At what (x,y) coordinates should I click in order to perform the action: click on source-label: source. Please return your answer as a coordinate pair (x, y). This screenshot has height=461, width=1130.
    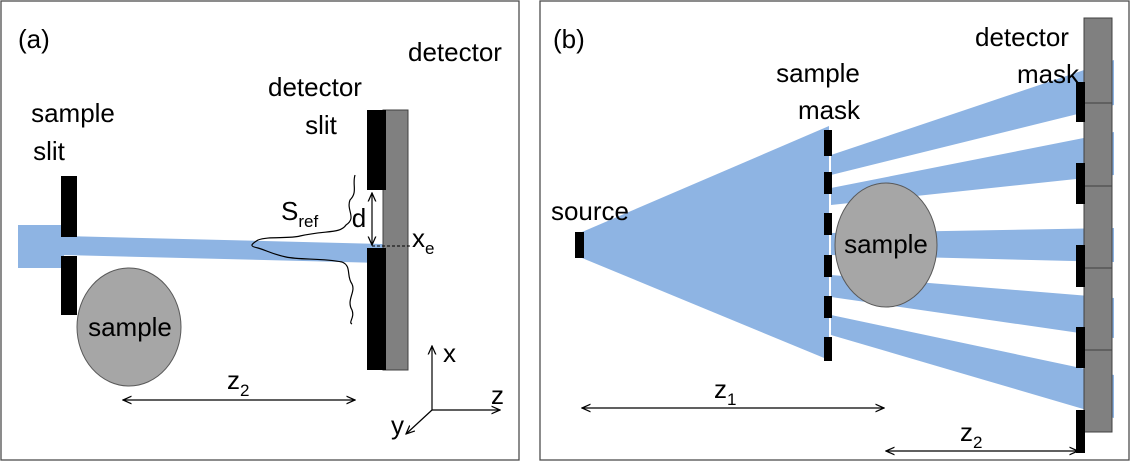
    Looking at the image, I should click on (590, 211).